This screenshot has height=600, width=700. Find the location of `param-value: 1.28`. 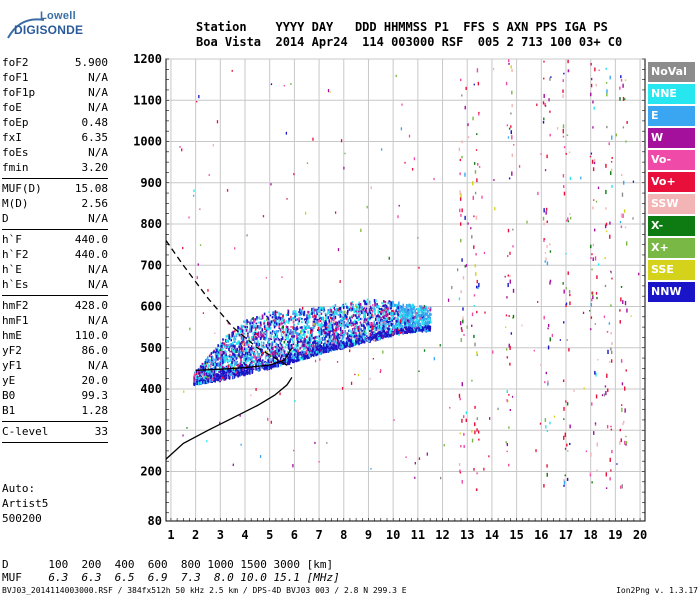

param-value: 1.28 is located at coordinates (95, 410).